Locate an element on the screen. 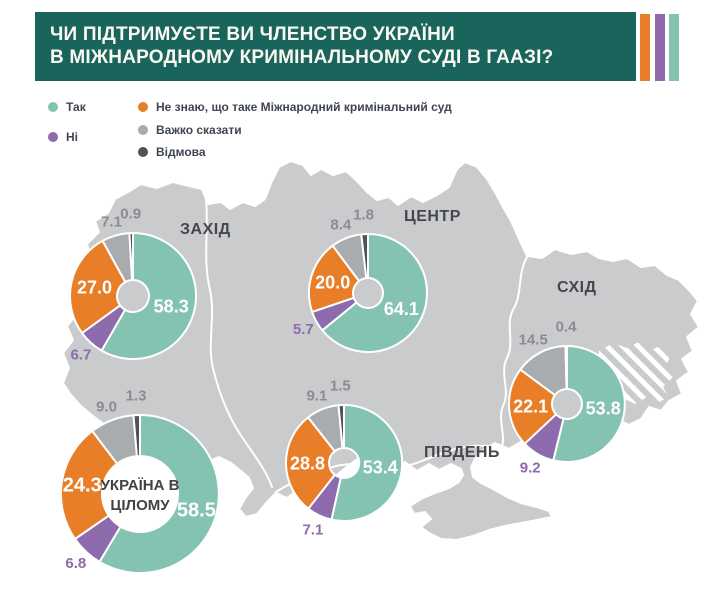 This screenshot has height=590, width=713. legend-item-yes: Так is located at coordinates (67, 107).